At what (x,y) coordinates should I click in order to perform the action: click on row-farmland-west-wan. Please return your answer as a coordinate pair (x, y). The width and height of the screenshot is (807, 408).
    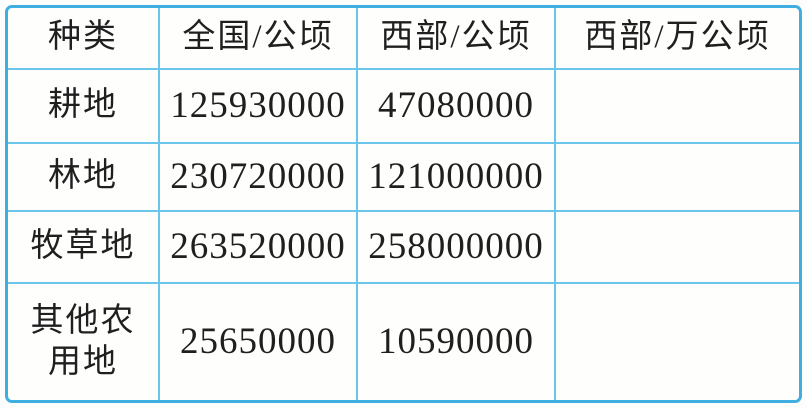
    Looking at the image, I should click on (677, 107).